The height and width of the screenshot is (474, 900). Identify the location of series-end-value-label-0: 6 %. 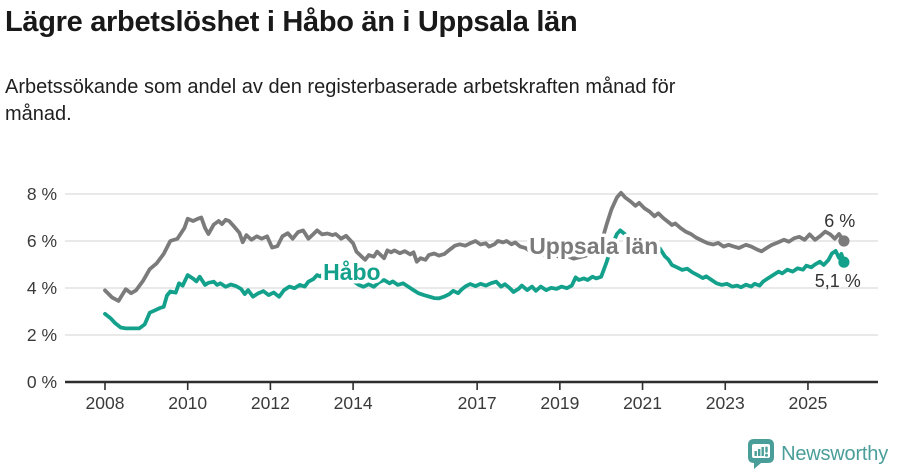
(839, 221).